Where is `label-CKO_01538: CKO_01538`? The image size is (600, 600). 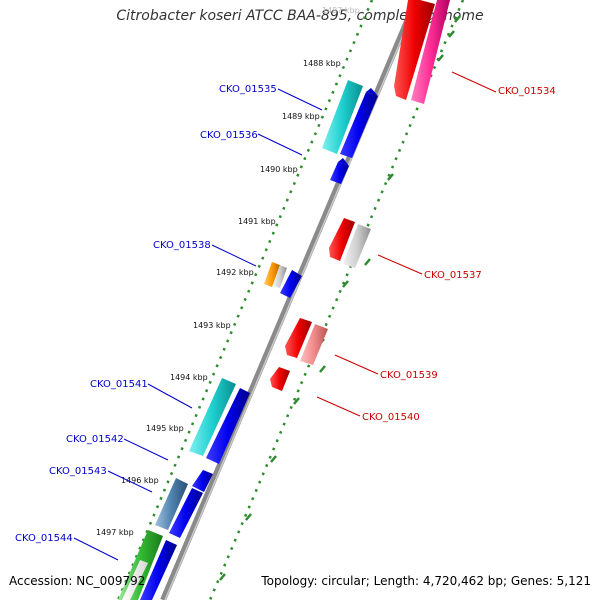
label-CKO_01538: CKO_01538 is located at coordinates (182, 245).